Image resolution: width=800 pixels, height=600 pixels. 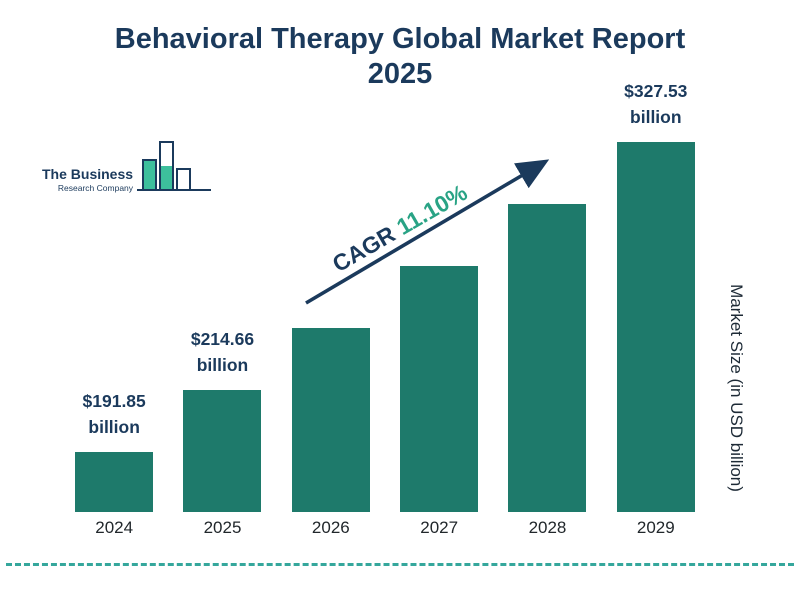 What do you see at coordinates (175, 169) in the screenshot?
I see `bar-chart-logo-icon` at bounding box center [175, 169].